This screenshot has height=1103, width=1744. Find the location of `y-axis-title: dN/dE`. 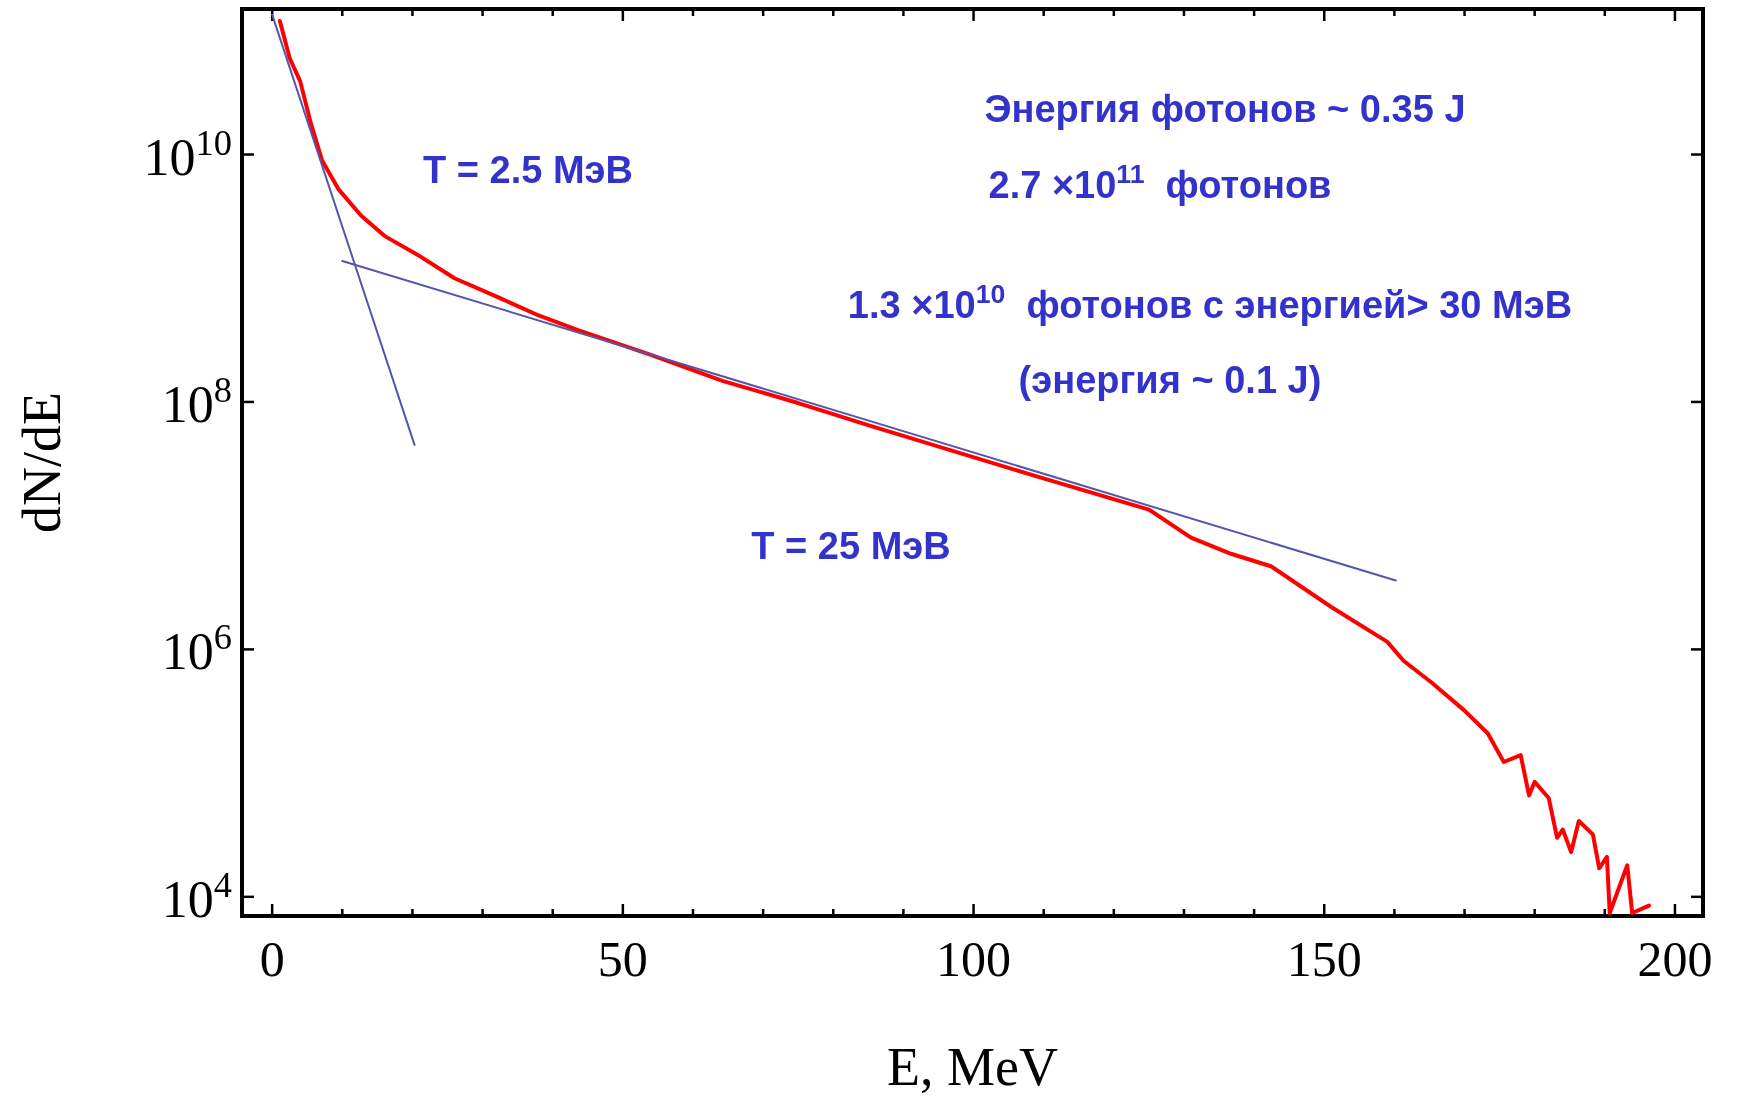

y-axis-title: dN/dE is located at coordinates (42, 462).